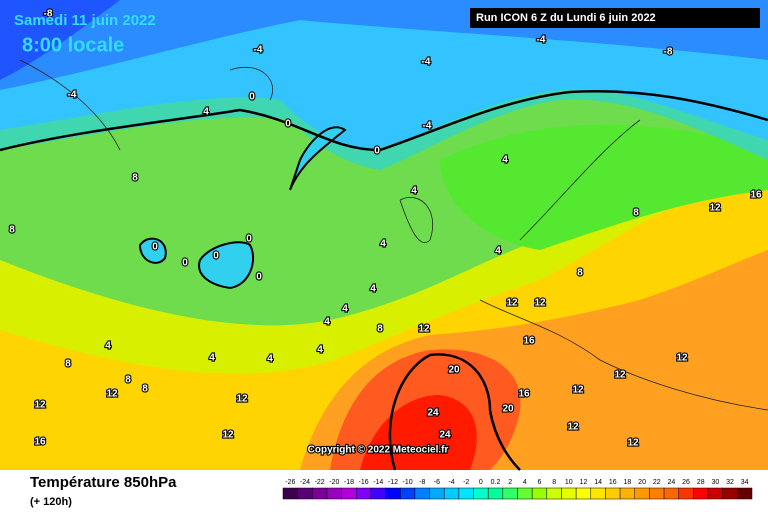 Image resolution: width=768 pixels, height=512 pixels. Describe the element at coordinates (745, 482) in the screenshot. I see `scale-label: 34` at that location.